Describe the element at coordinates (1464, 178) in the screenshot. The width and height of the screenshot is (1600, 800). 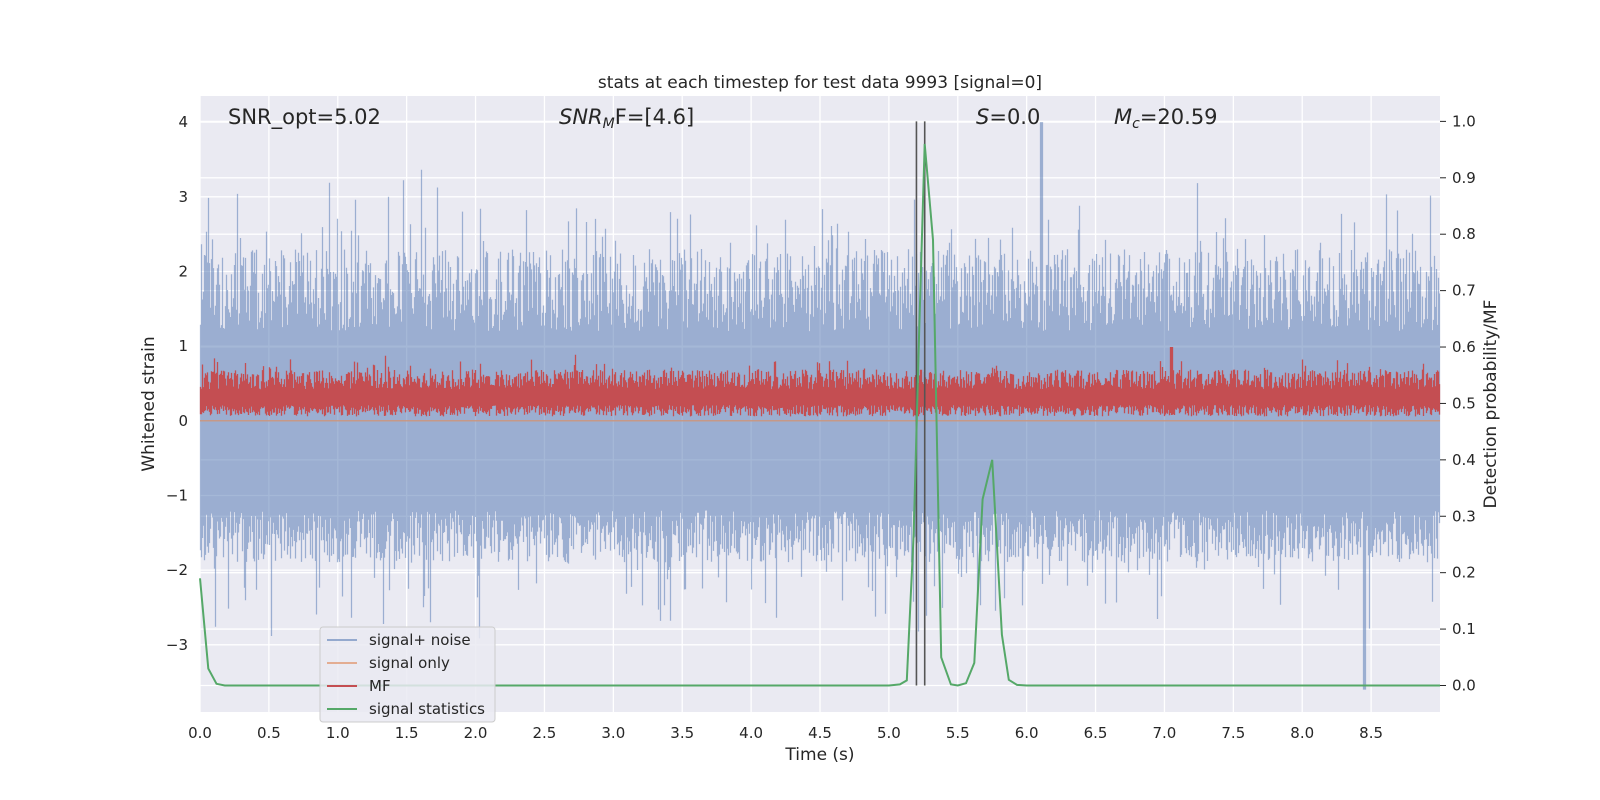
I see `y-right-tick-label: 0.9` at that location.